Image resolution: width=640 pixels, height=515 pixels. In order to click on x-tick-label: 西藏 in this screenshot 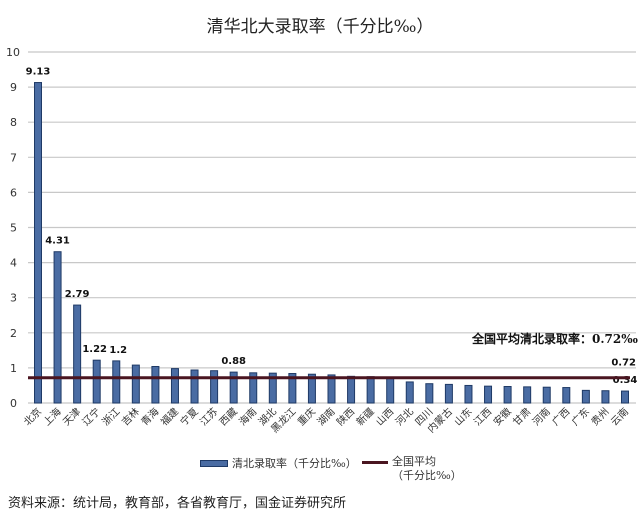, I will do `click(228, 417)`.